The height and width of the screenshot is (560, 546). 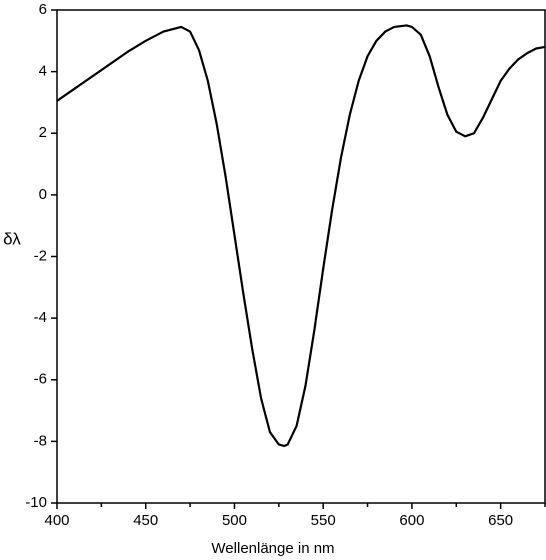 What do you see at coordinates (36, 502) in the screenshot?
I see `y-tick-label: -10` at bounding box center [36, 502].